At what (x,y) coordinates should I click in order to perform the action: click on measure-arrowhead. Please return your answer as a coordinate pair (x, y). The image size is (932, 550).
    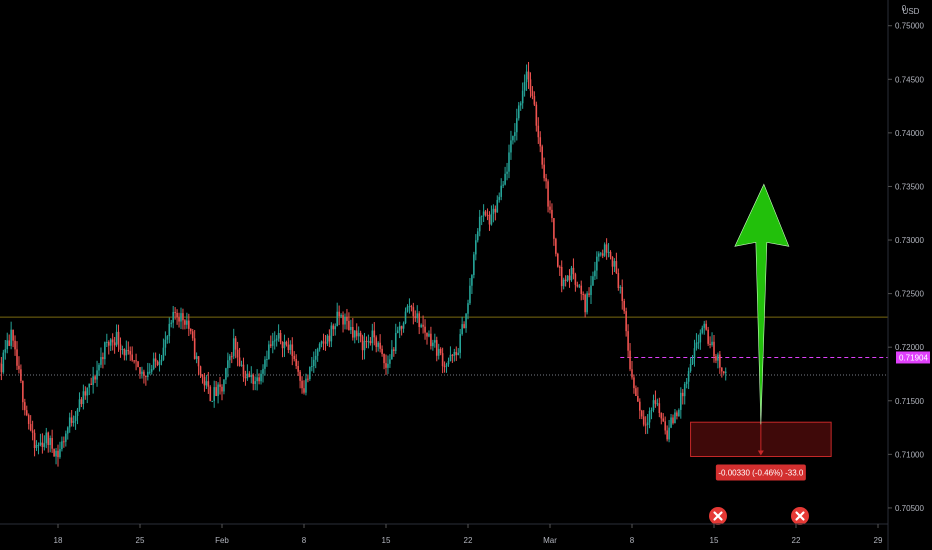
    Looking at the image, I should click on (760, 453).